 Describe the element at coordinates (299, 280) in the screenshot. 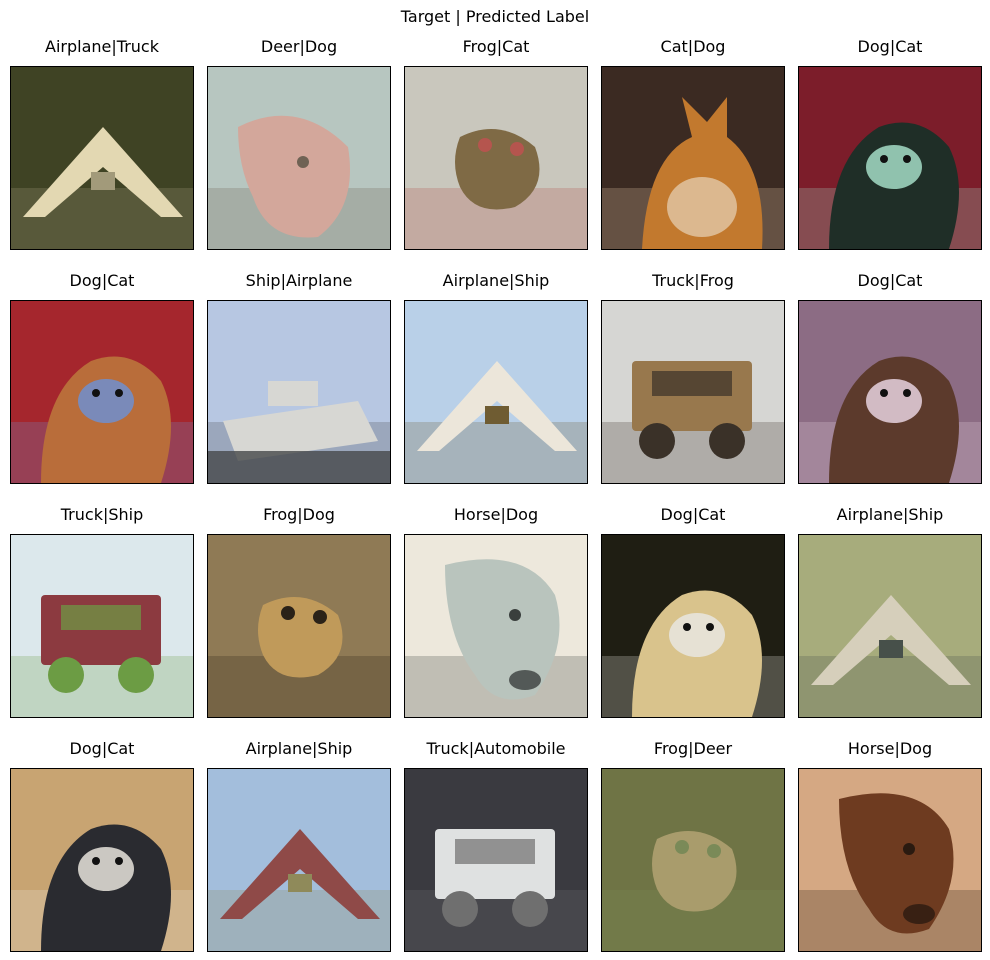

I see `panel-label: Ship|Airplane` at that location.